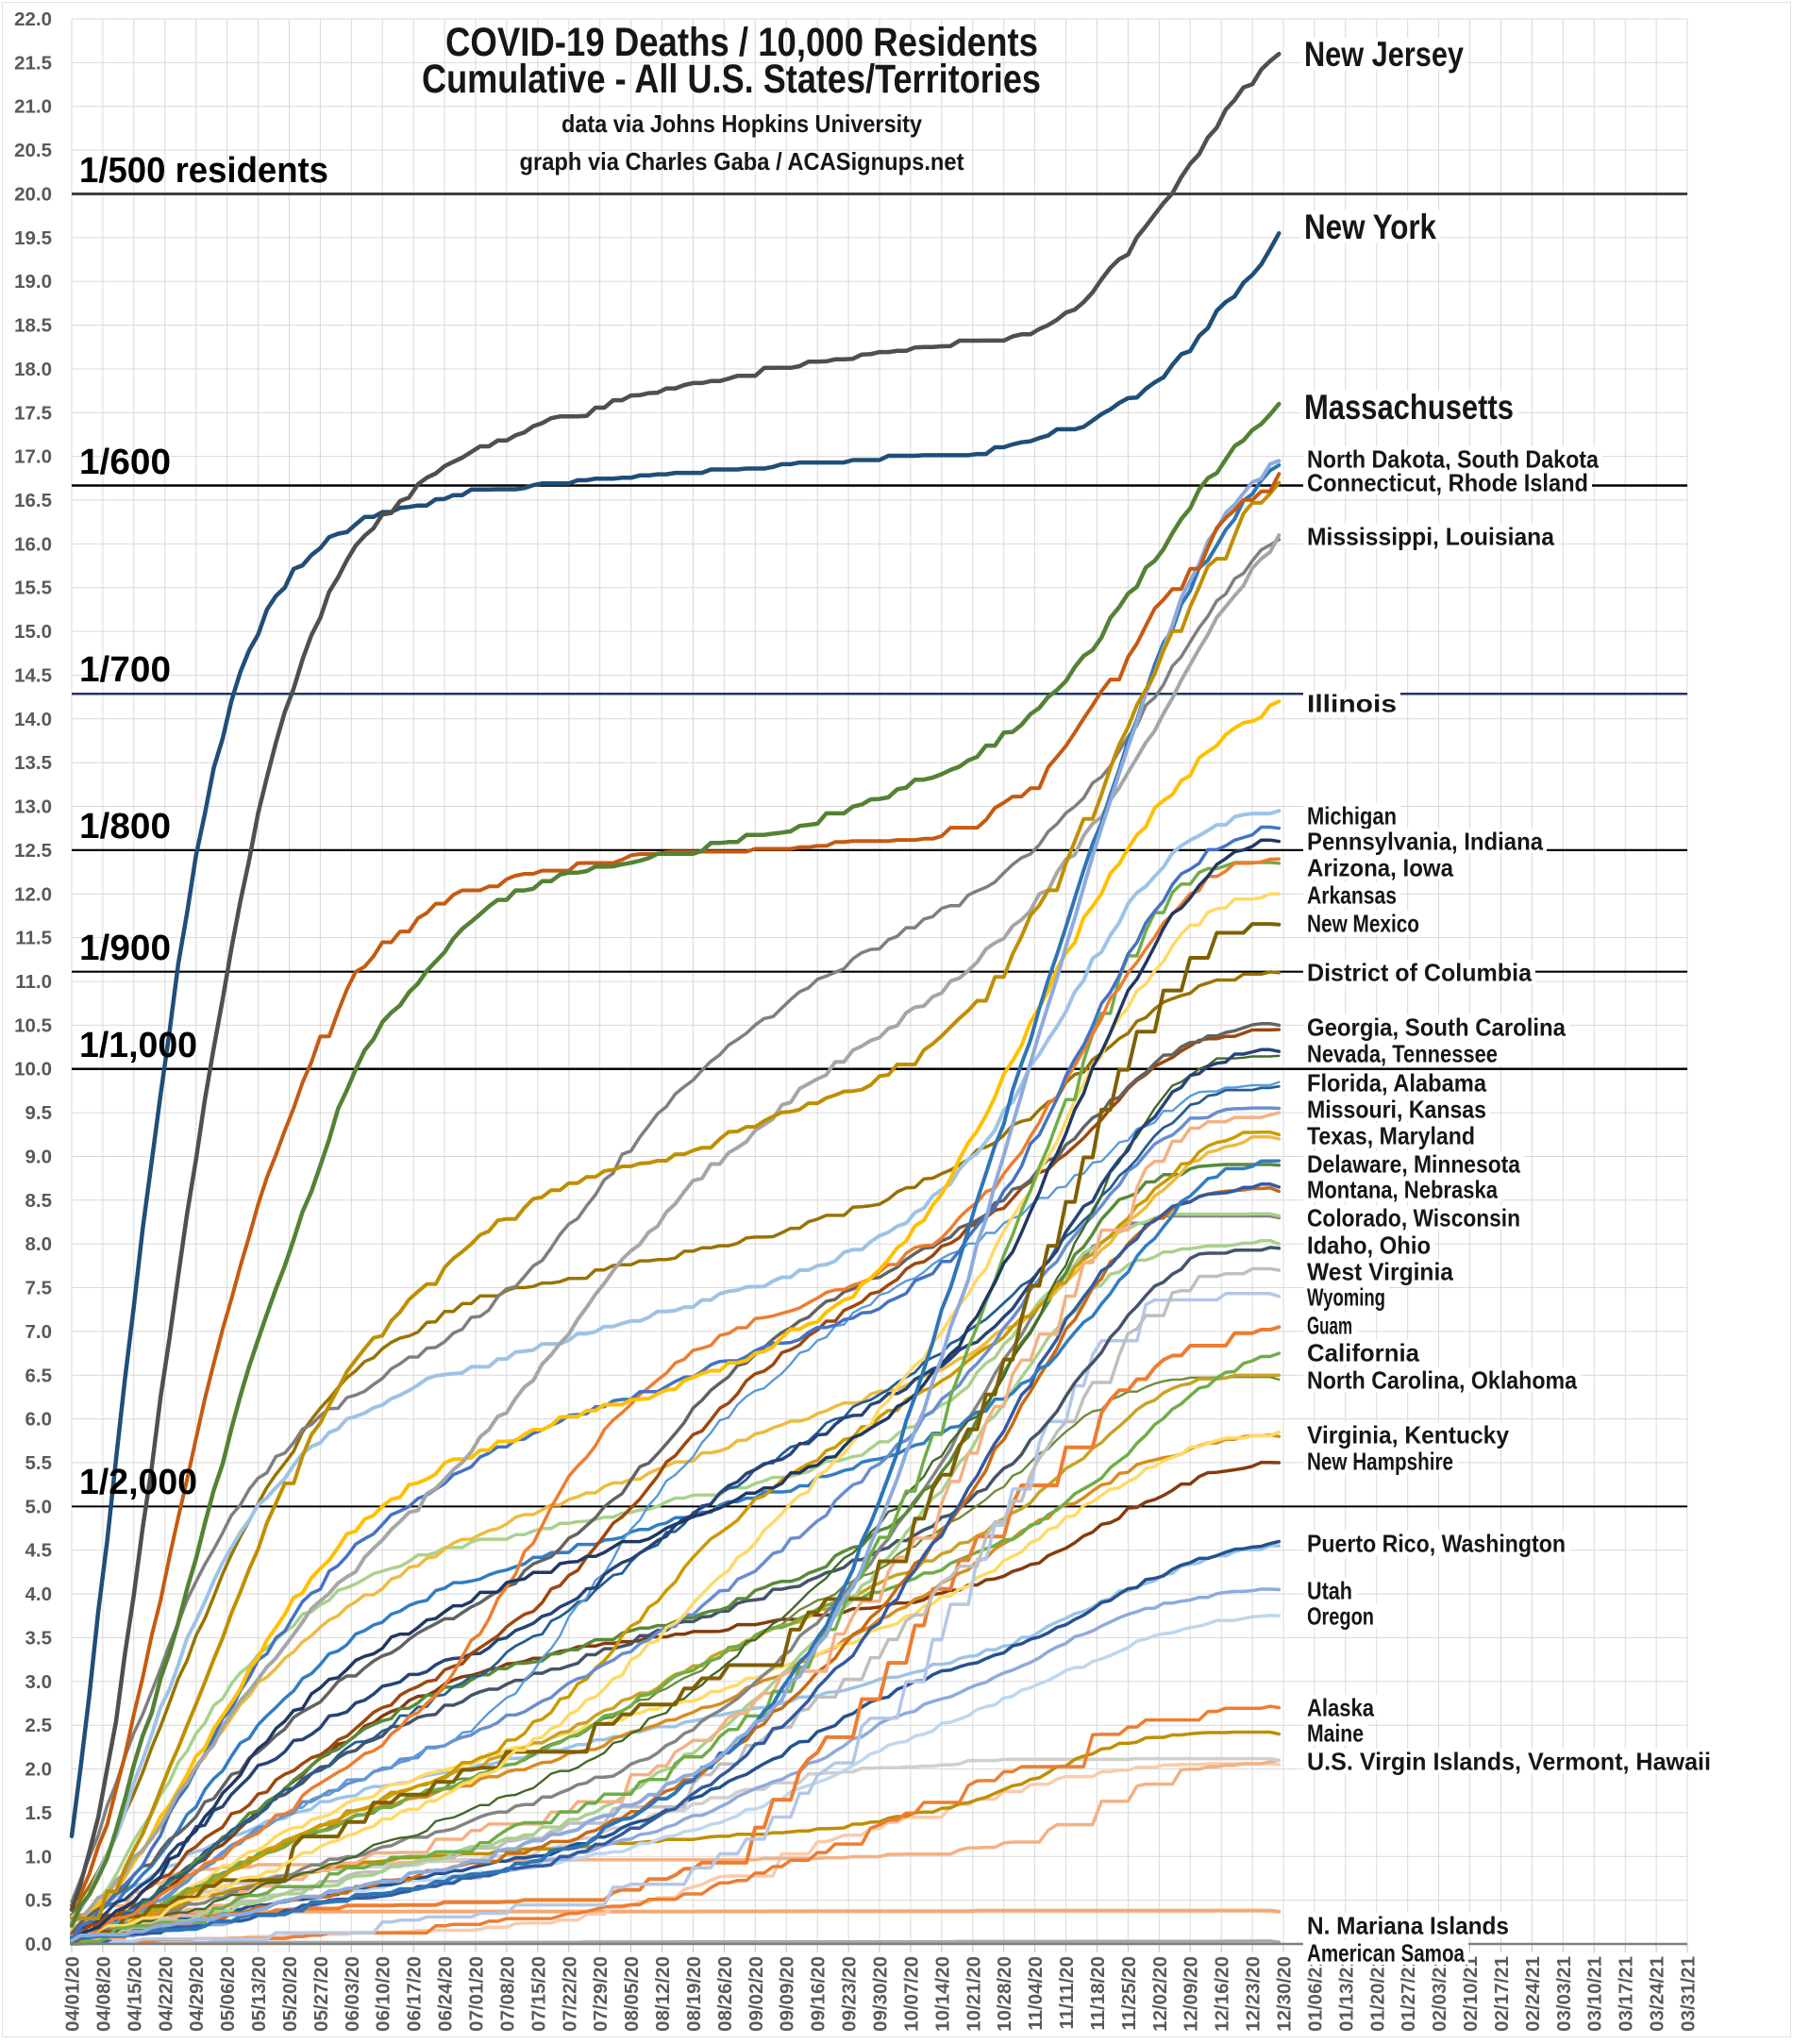 This screenshot has height=2044, width=1793. I want to click on svg-text: 03/24/21, so click(1658, 1994).